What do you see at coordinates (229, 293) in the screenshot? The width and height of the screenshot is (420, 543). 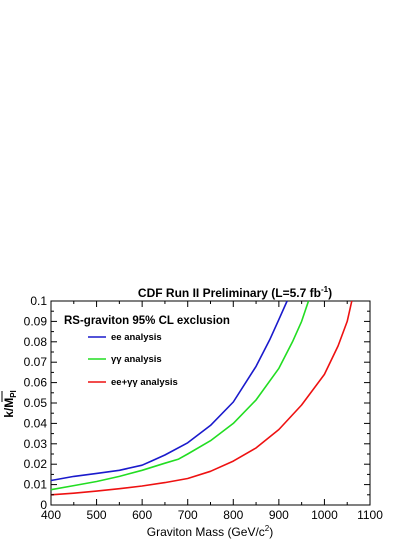 I see `chart-title-main: CDF Run II Preliminary (L=5.7 fb` at bounding box center [229, 293].